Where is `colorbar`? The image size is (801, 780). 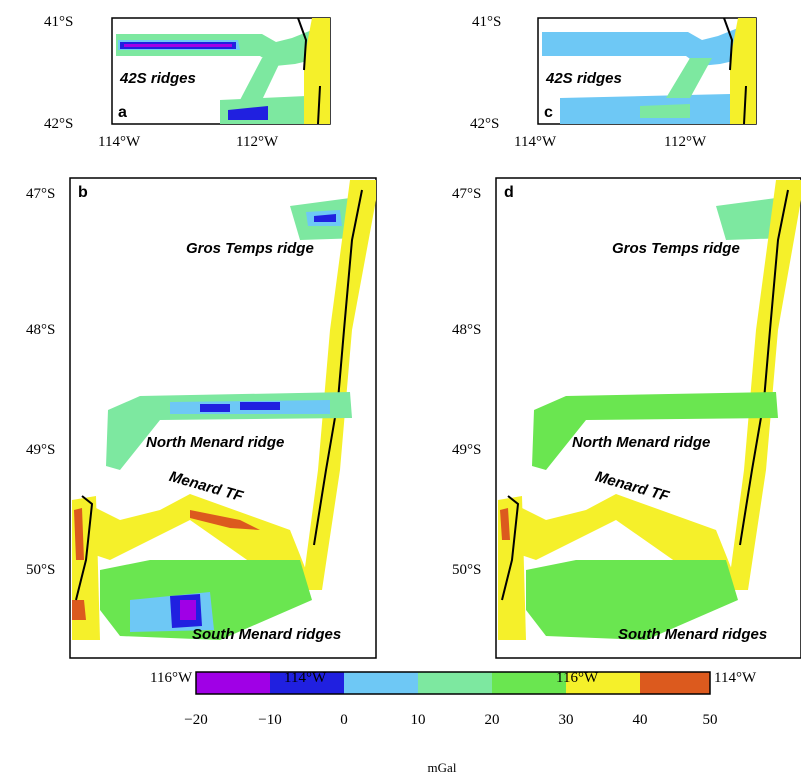
colorbar is located at coordinates (453, 683).